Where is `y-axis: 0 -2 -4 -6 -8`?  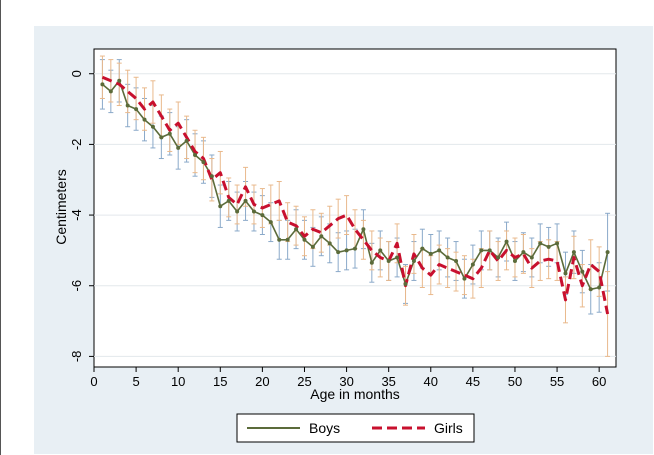
y-axis: 0 -2 -4 -6 -8 is located at coordinates (81, 216).